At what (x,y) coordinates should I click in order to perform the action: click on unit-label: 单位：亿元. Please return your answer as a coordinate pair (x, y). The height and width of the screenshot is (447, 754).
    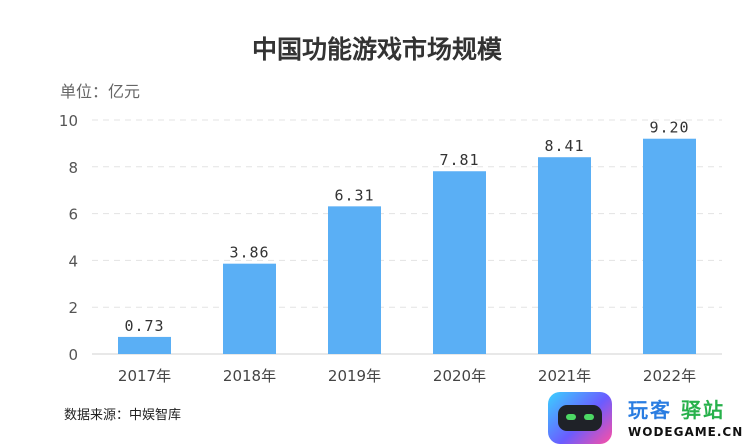
    Looking at the image, I should click on (100, 91).